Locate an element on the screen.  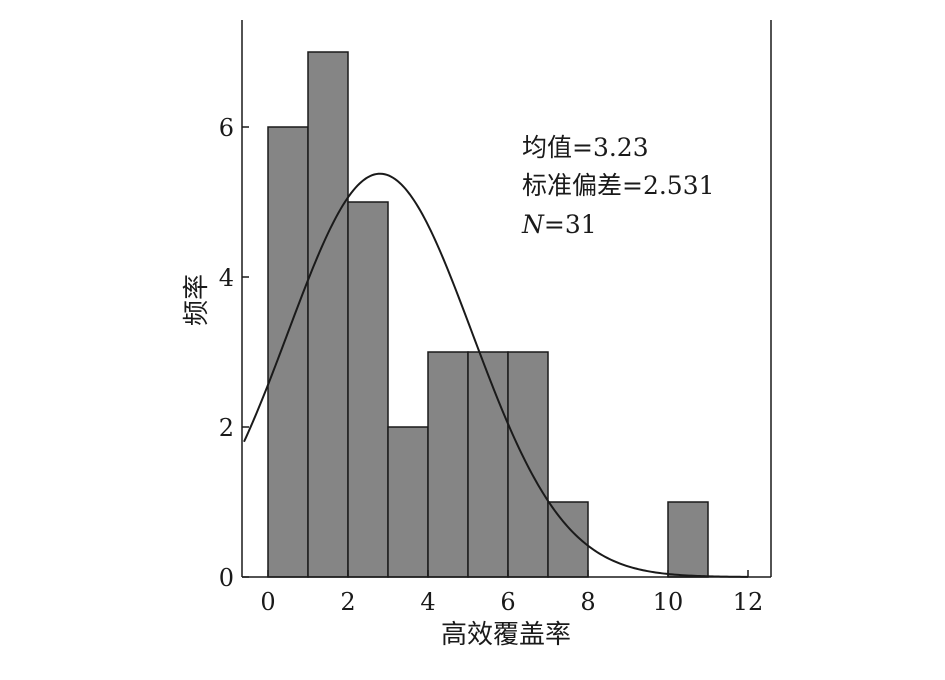
stat-sd: 标准偏差=2.531 is located at coordinates (618, 185).